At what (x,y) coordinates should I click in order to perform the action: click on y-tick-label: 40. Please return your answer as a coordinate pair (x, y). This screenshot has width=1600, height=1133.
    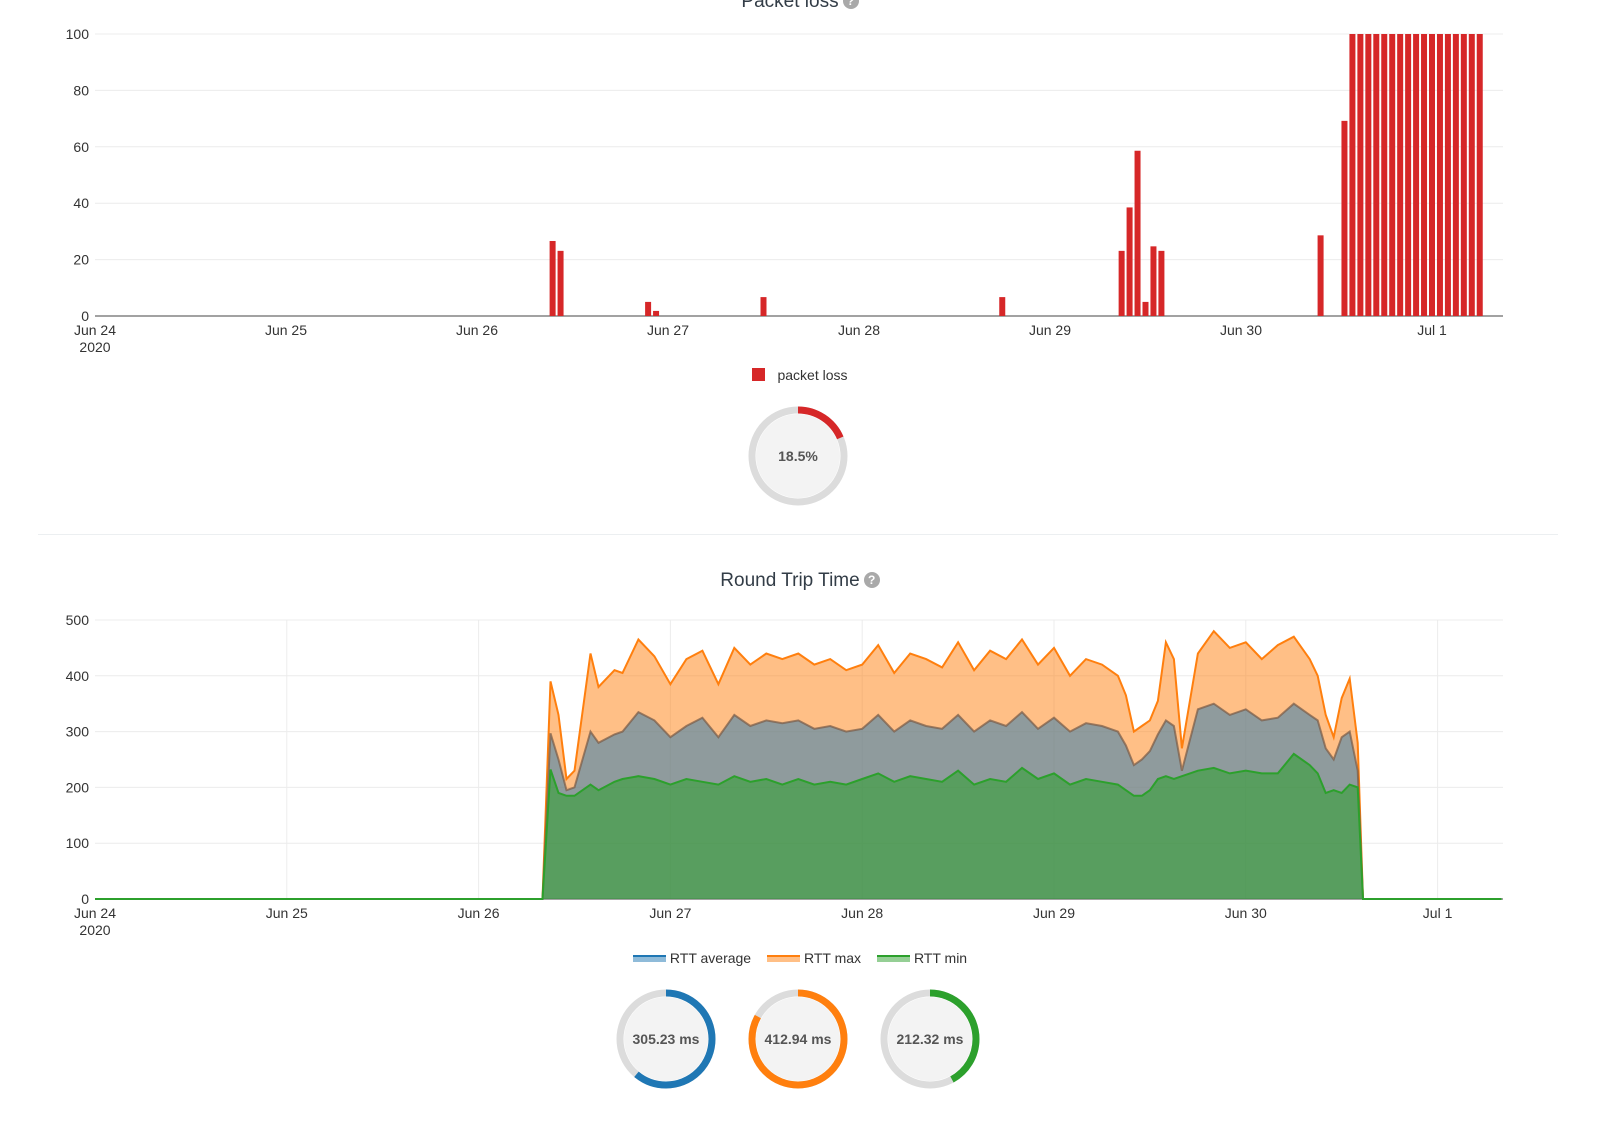
    Looking at the image, I should click on (81, 203).